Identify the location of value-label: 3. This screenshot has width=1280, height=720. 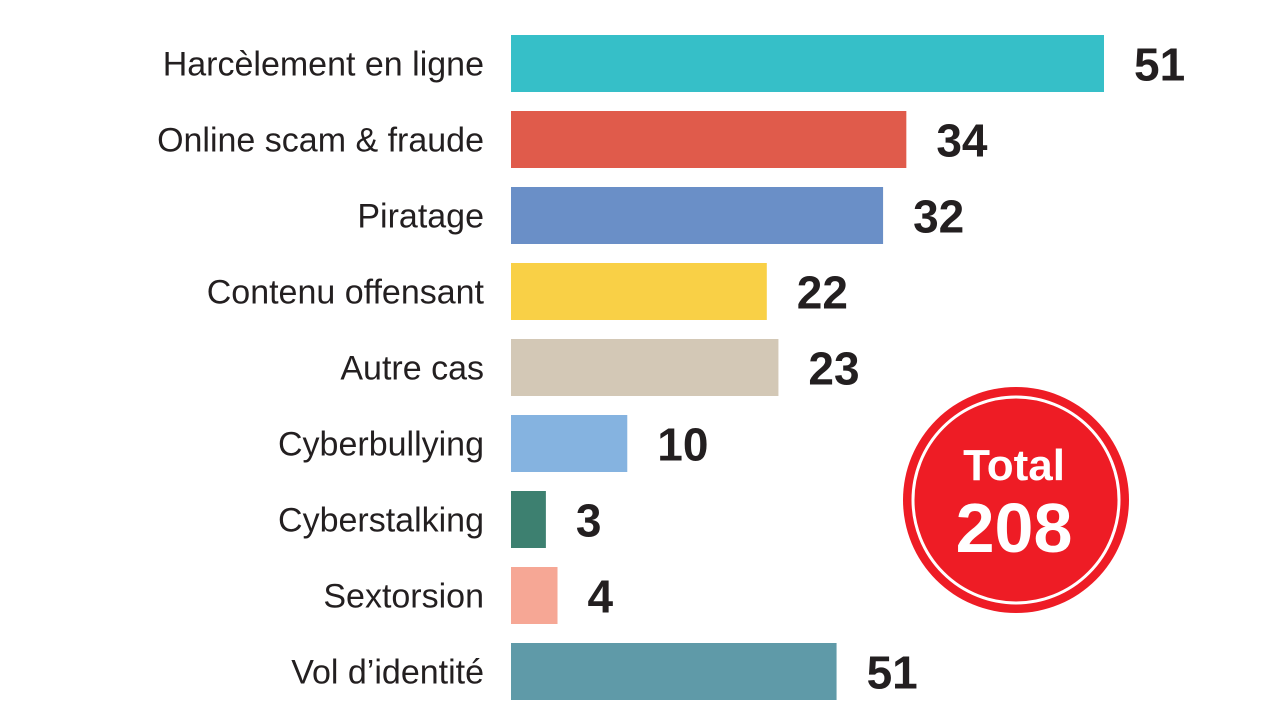
(589, 521).